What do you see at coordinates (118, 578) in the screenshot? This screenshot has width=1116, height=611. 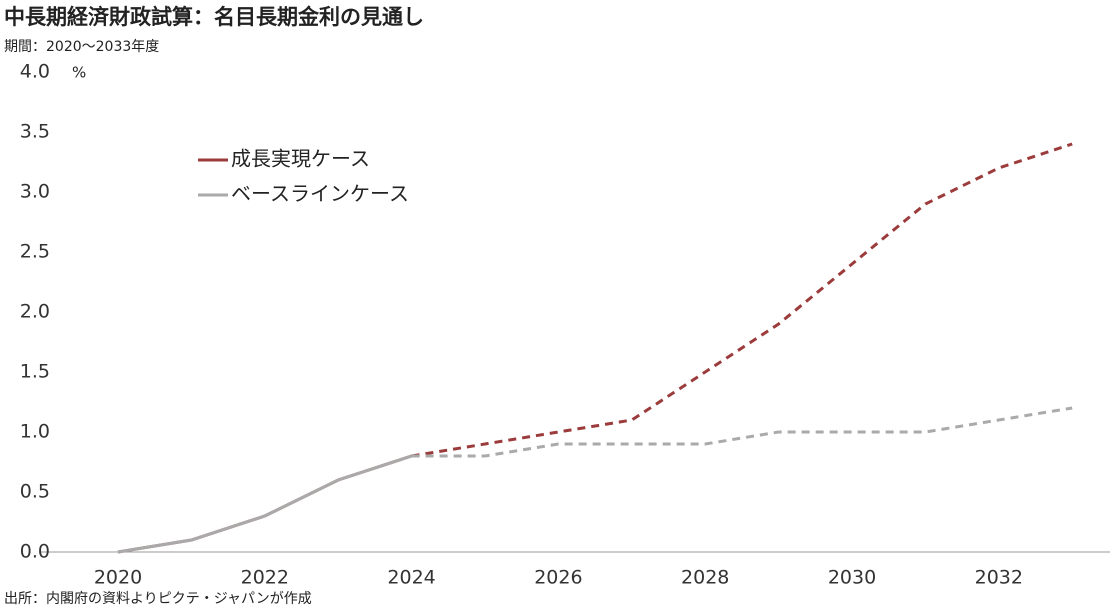 I see `x-tick-label: 2020` at bounding box center [118, 578].